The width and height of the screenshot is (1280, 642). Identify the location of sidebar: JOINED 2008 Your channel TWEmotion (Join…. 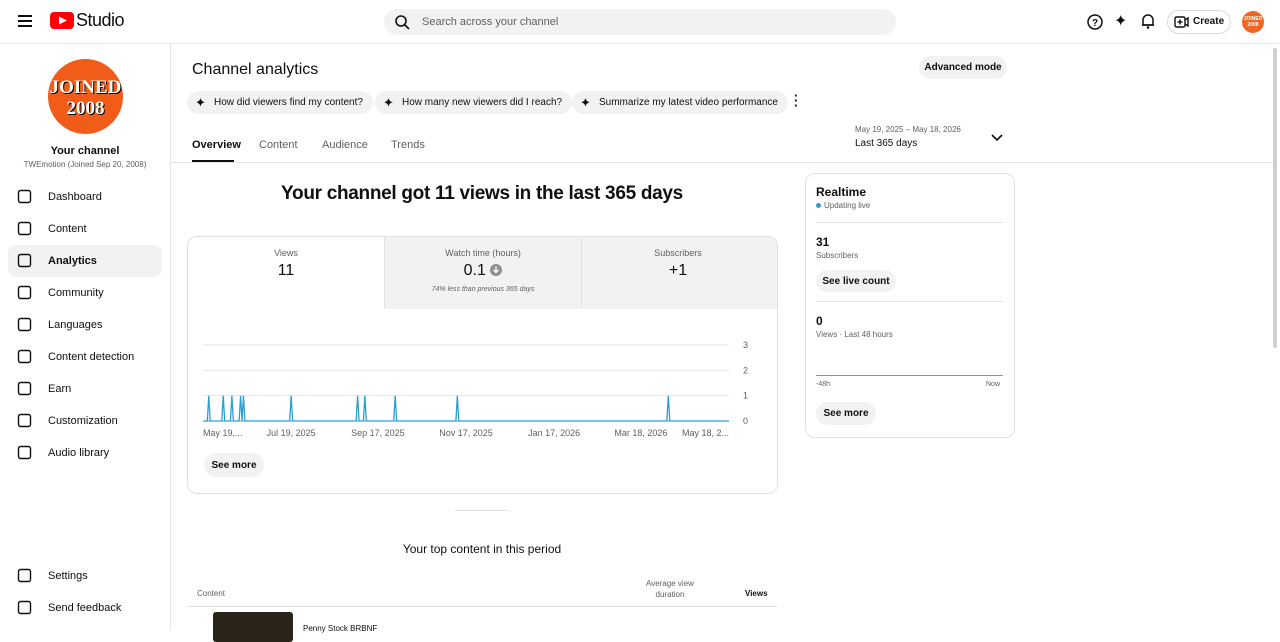
(85, 337).